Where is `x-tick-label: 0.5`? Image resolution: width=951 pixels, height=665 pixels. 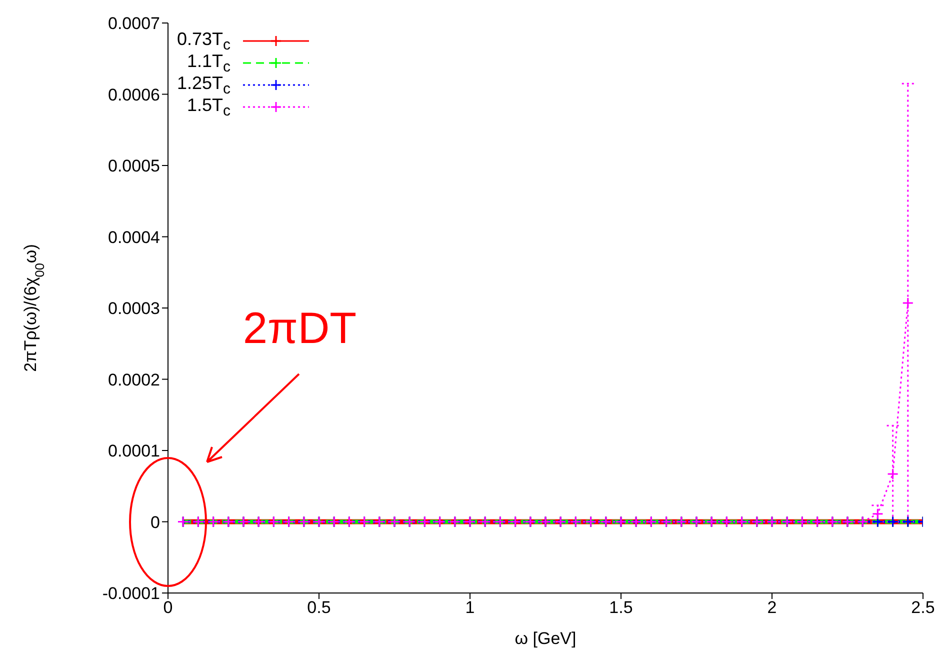
x-tick-label: 0.5 is located at coordinates (319, 608).